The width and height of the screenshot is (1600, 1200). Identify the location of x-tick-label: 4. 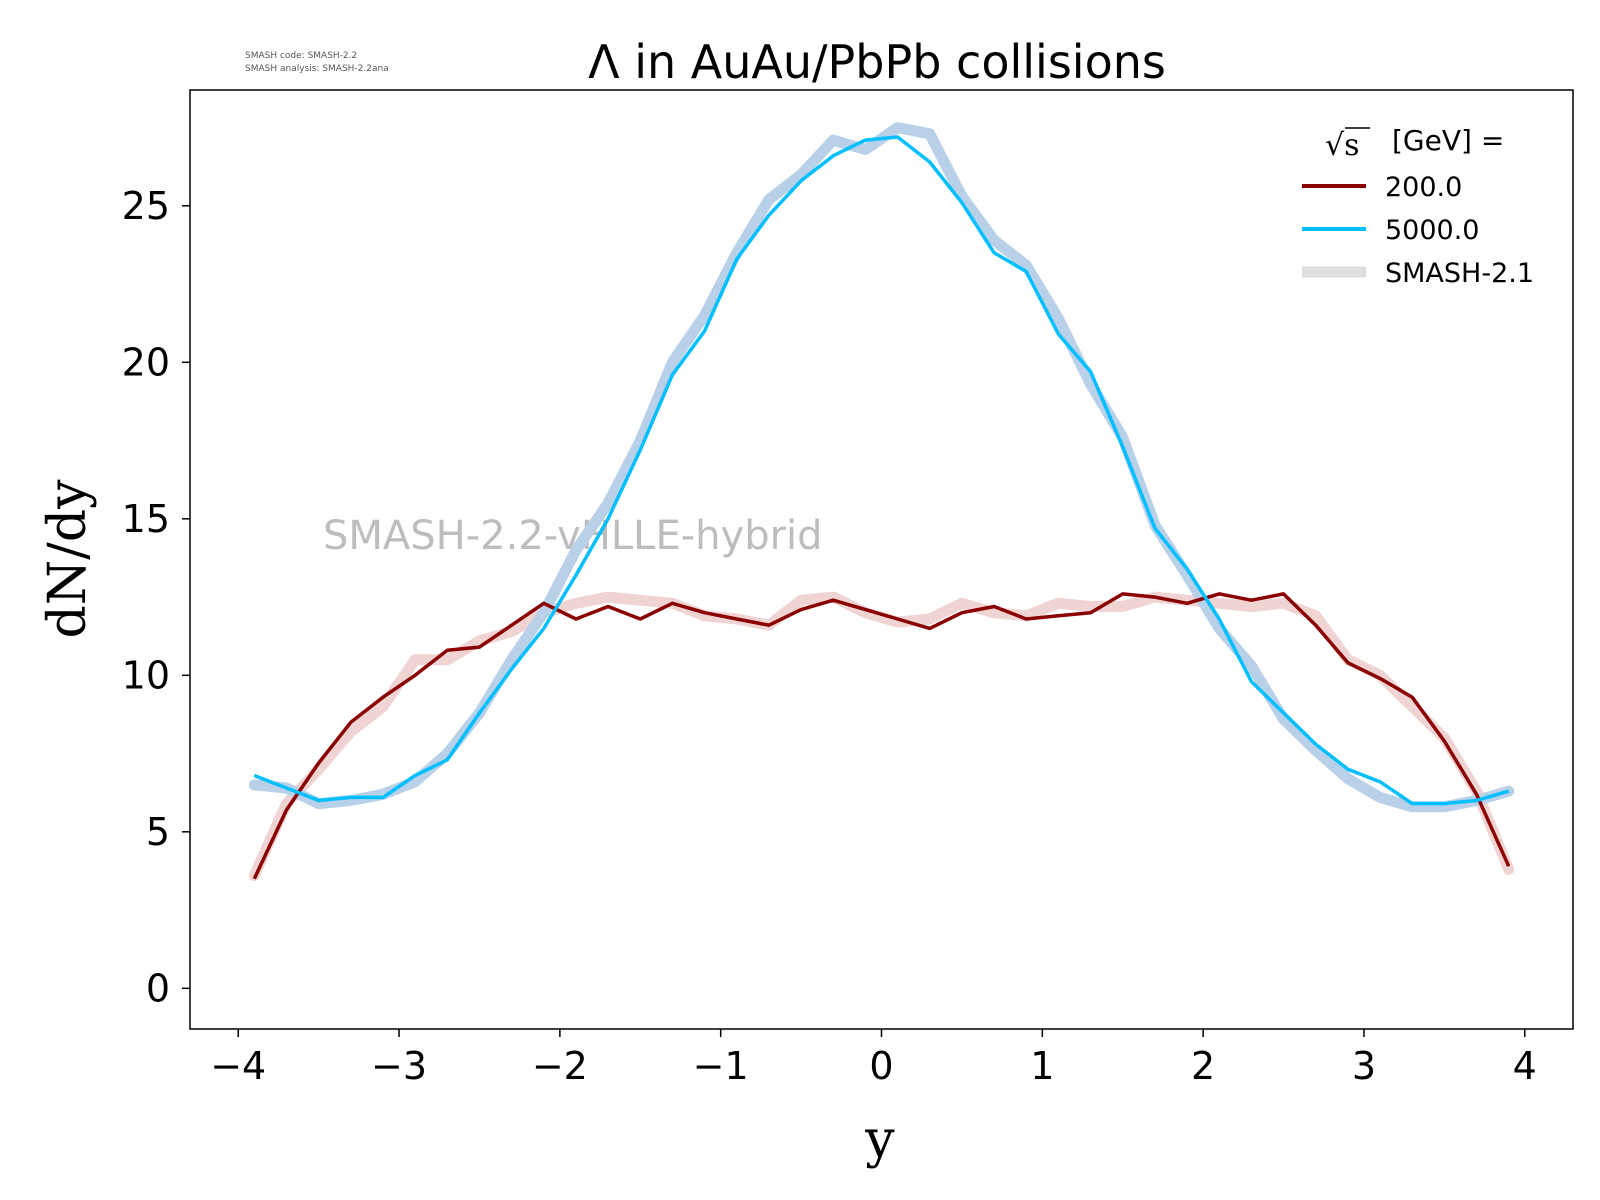
(1525, 1066).